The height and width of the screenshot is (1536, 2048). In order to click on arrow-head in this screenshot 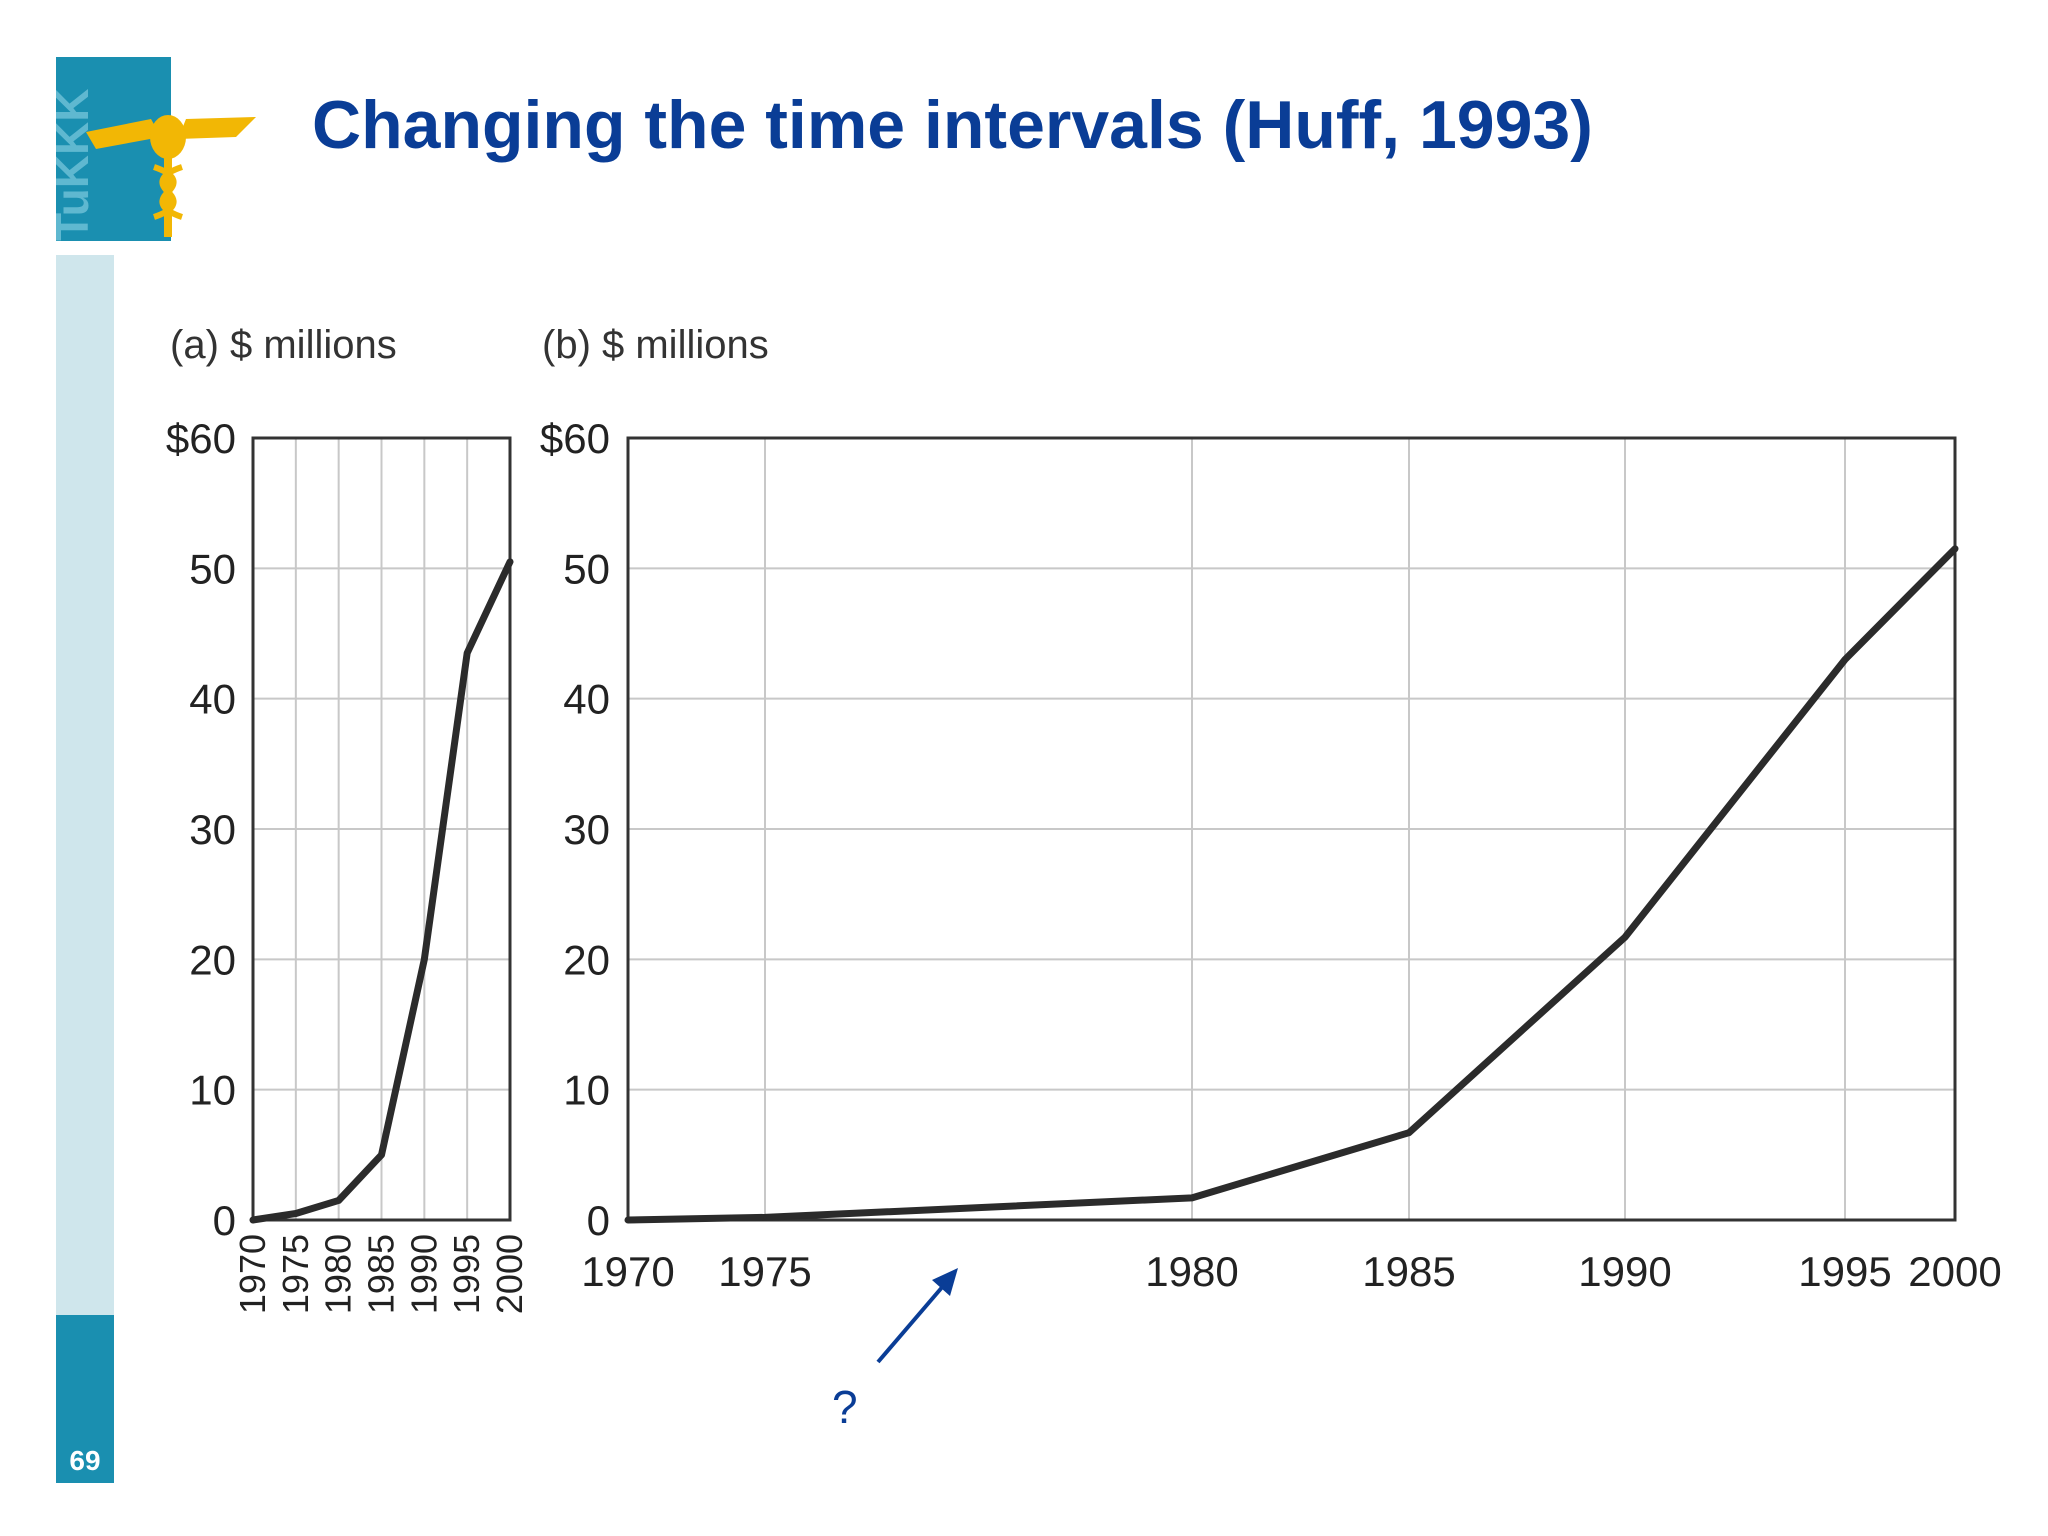, I will do `click(945, 1282)`.